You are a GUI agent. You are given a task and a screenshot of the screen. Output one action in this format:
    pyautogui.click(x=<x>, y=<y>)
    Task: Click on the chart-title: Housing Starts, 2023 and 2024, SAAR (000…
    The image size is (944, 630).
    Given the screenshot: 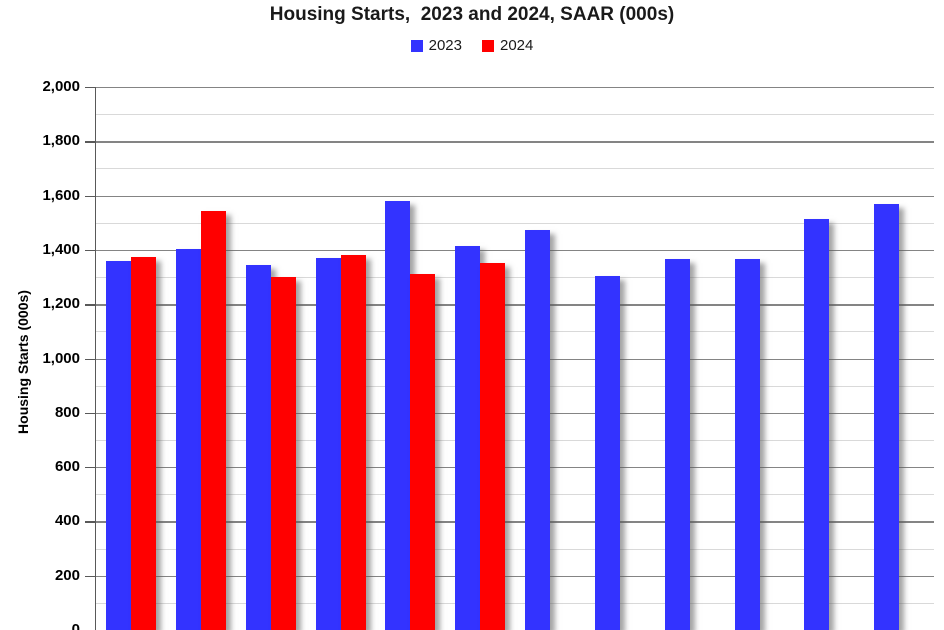 What is the action you would take?
    pyautogui.click(x=472, y=14)
    